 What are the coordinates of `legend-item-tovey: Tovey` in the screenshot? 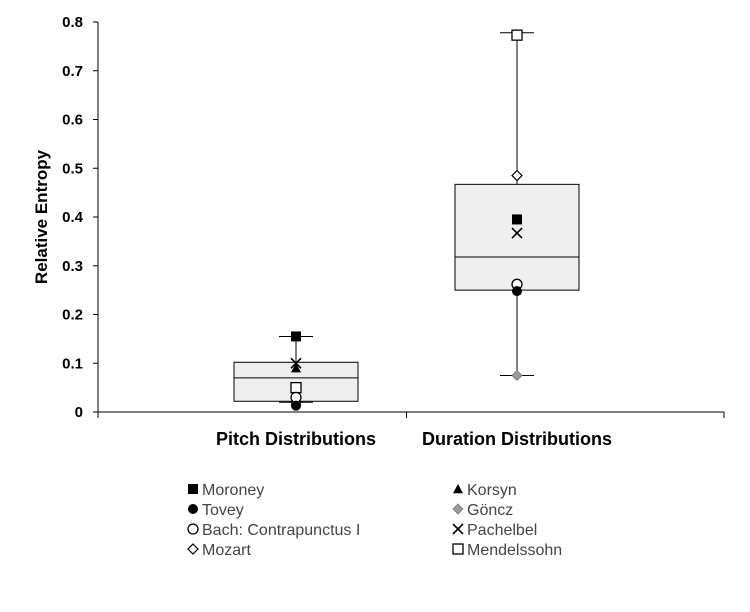 It's located at (216, 510).